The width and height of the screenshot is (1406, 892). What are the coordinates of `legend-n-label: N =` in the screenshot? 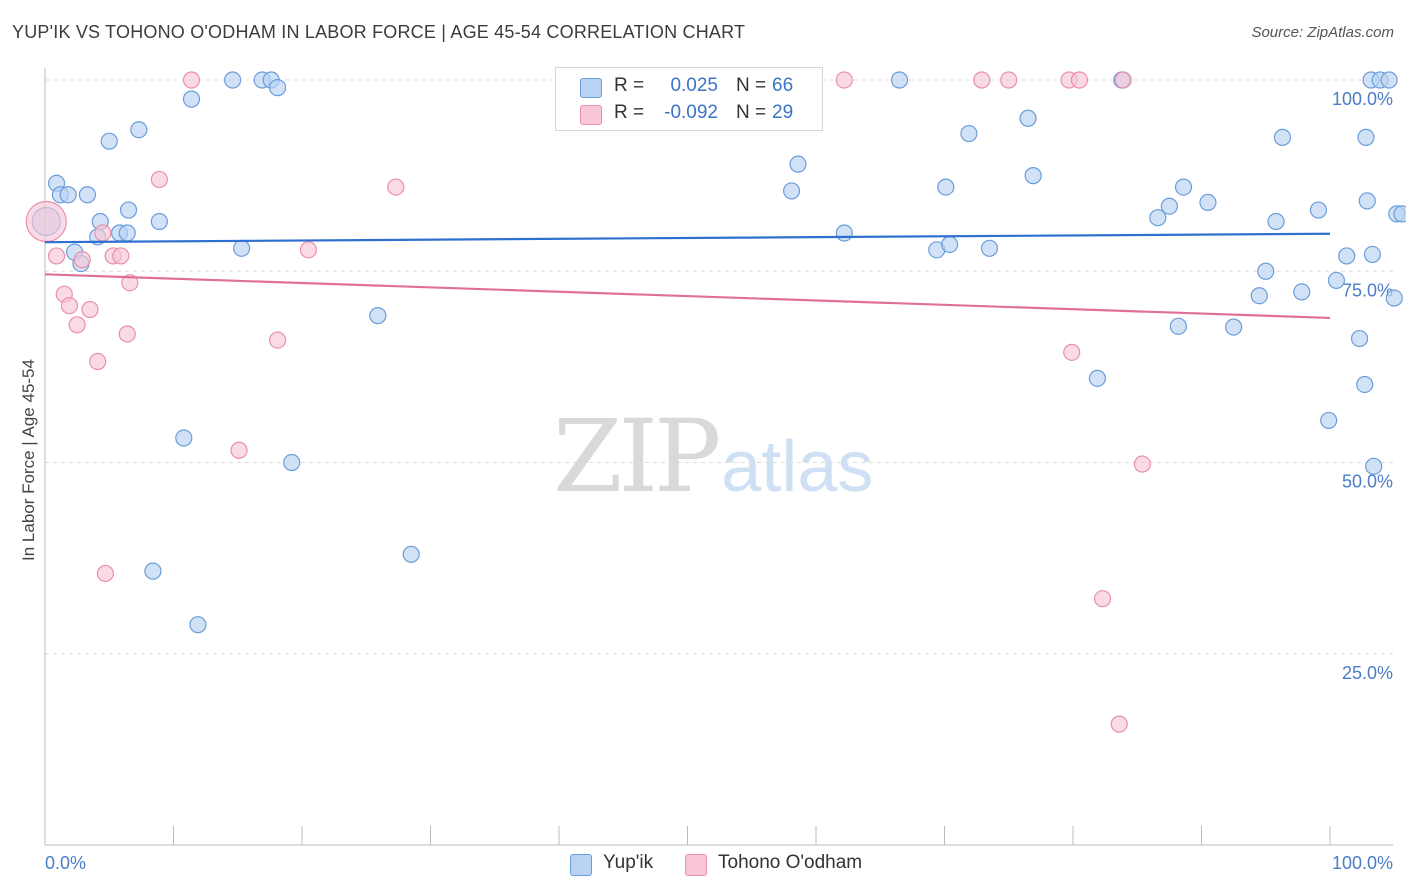 It's located at (751, 85).